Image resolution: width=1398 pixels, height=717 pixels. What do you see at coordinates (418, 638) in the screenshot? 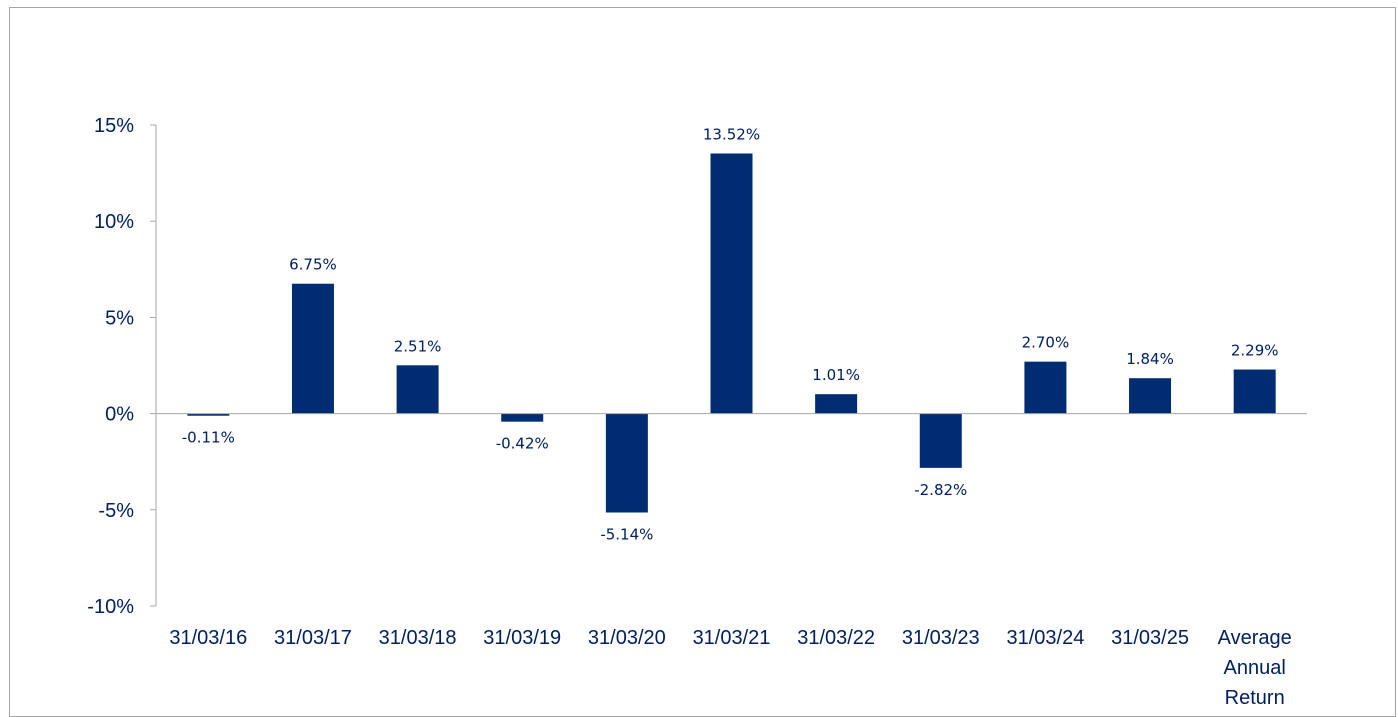
I see `x-tick-label: 31/03/18` at bounding box center [418, 638].